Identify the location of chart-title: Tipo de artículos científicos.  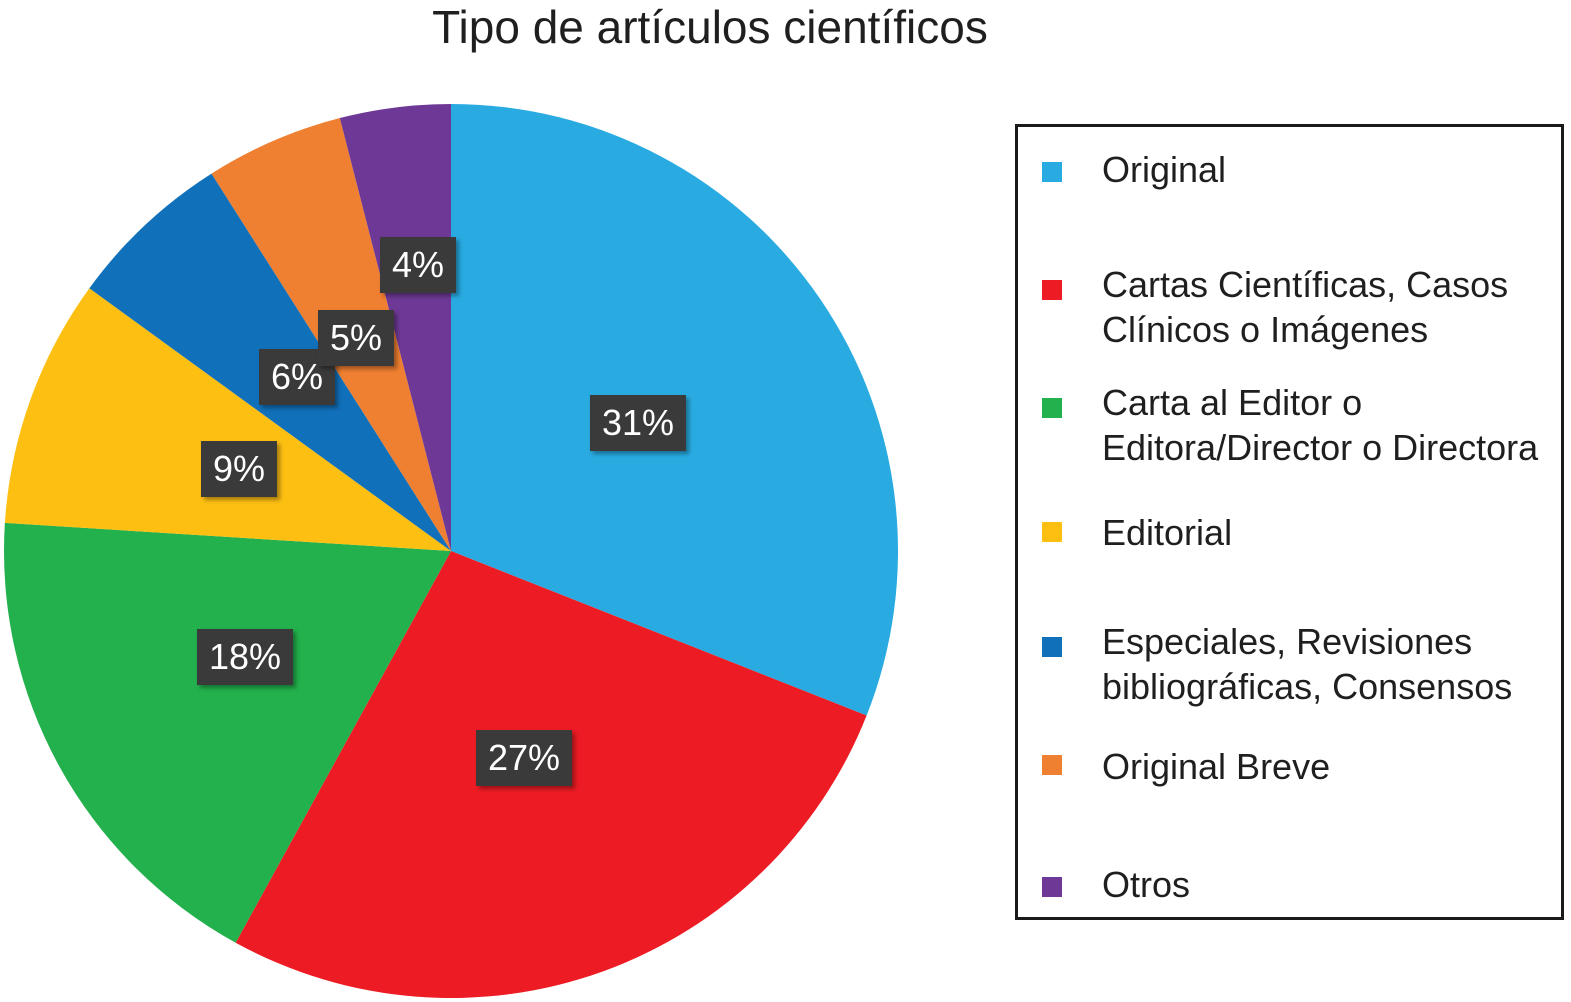
(710, 27).